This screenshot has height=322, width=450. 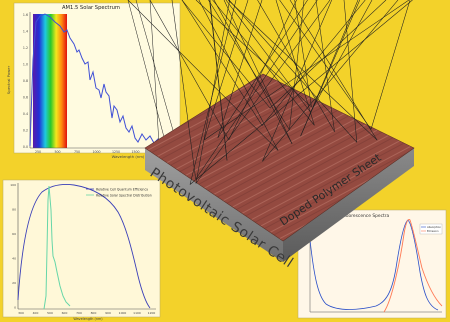 What do you see at coordinates (79, 313) in the screenshot?
I see `efficiency-x-tick: 700` at bounding box center [79, 313].